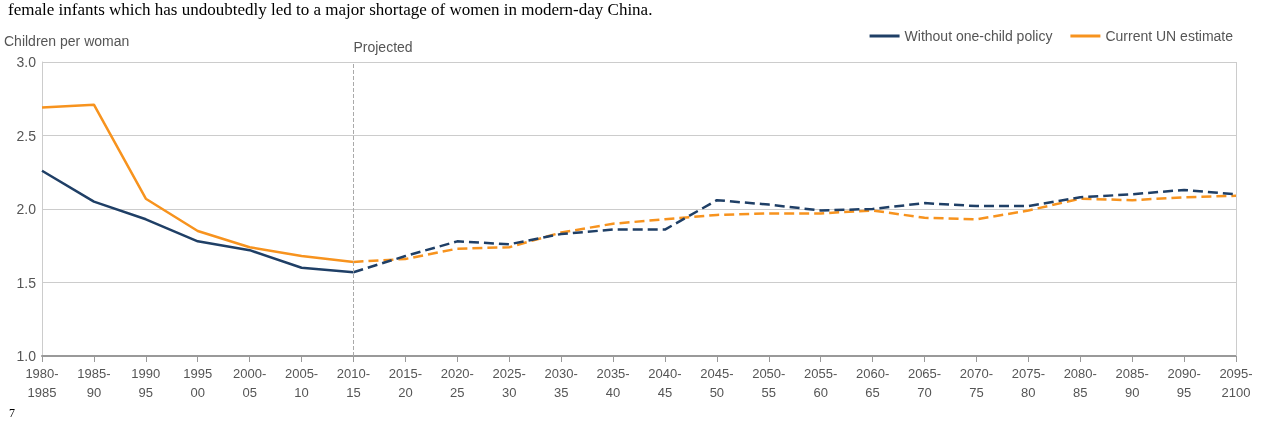 The width and height of the screenshot is (1264, 423). What do you see at coordinates (1184, 383) in the screenshot?
I see `x-tick-label: 2090- 95` at bounding box center [1184, 383].